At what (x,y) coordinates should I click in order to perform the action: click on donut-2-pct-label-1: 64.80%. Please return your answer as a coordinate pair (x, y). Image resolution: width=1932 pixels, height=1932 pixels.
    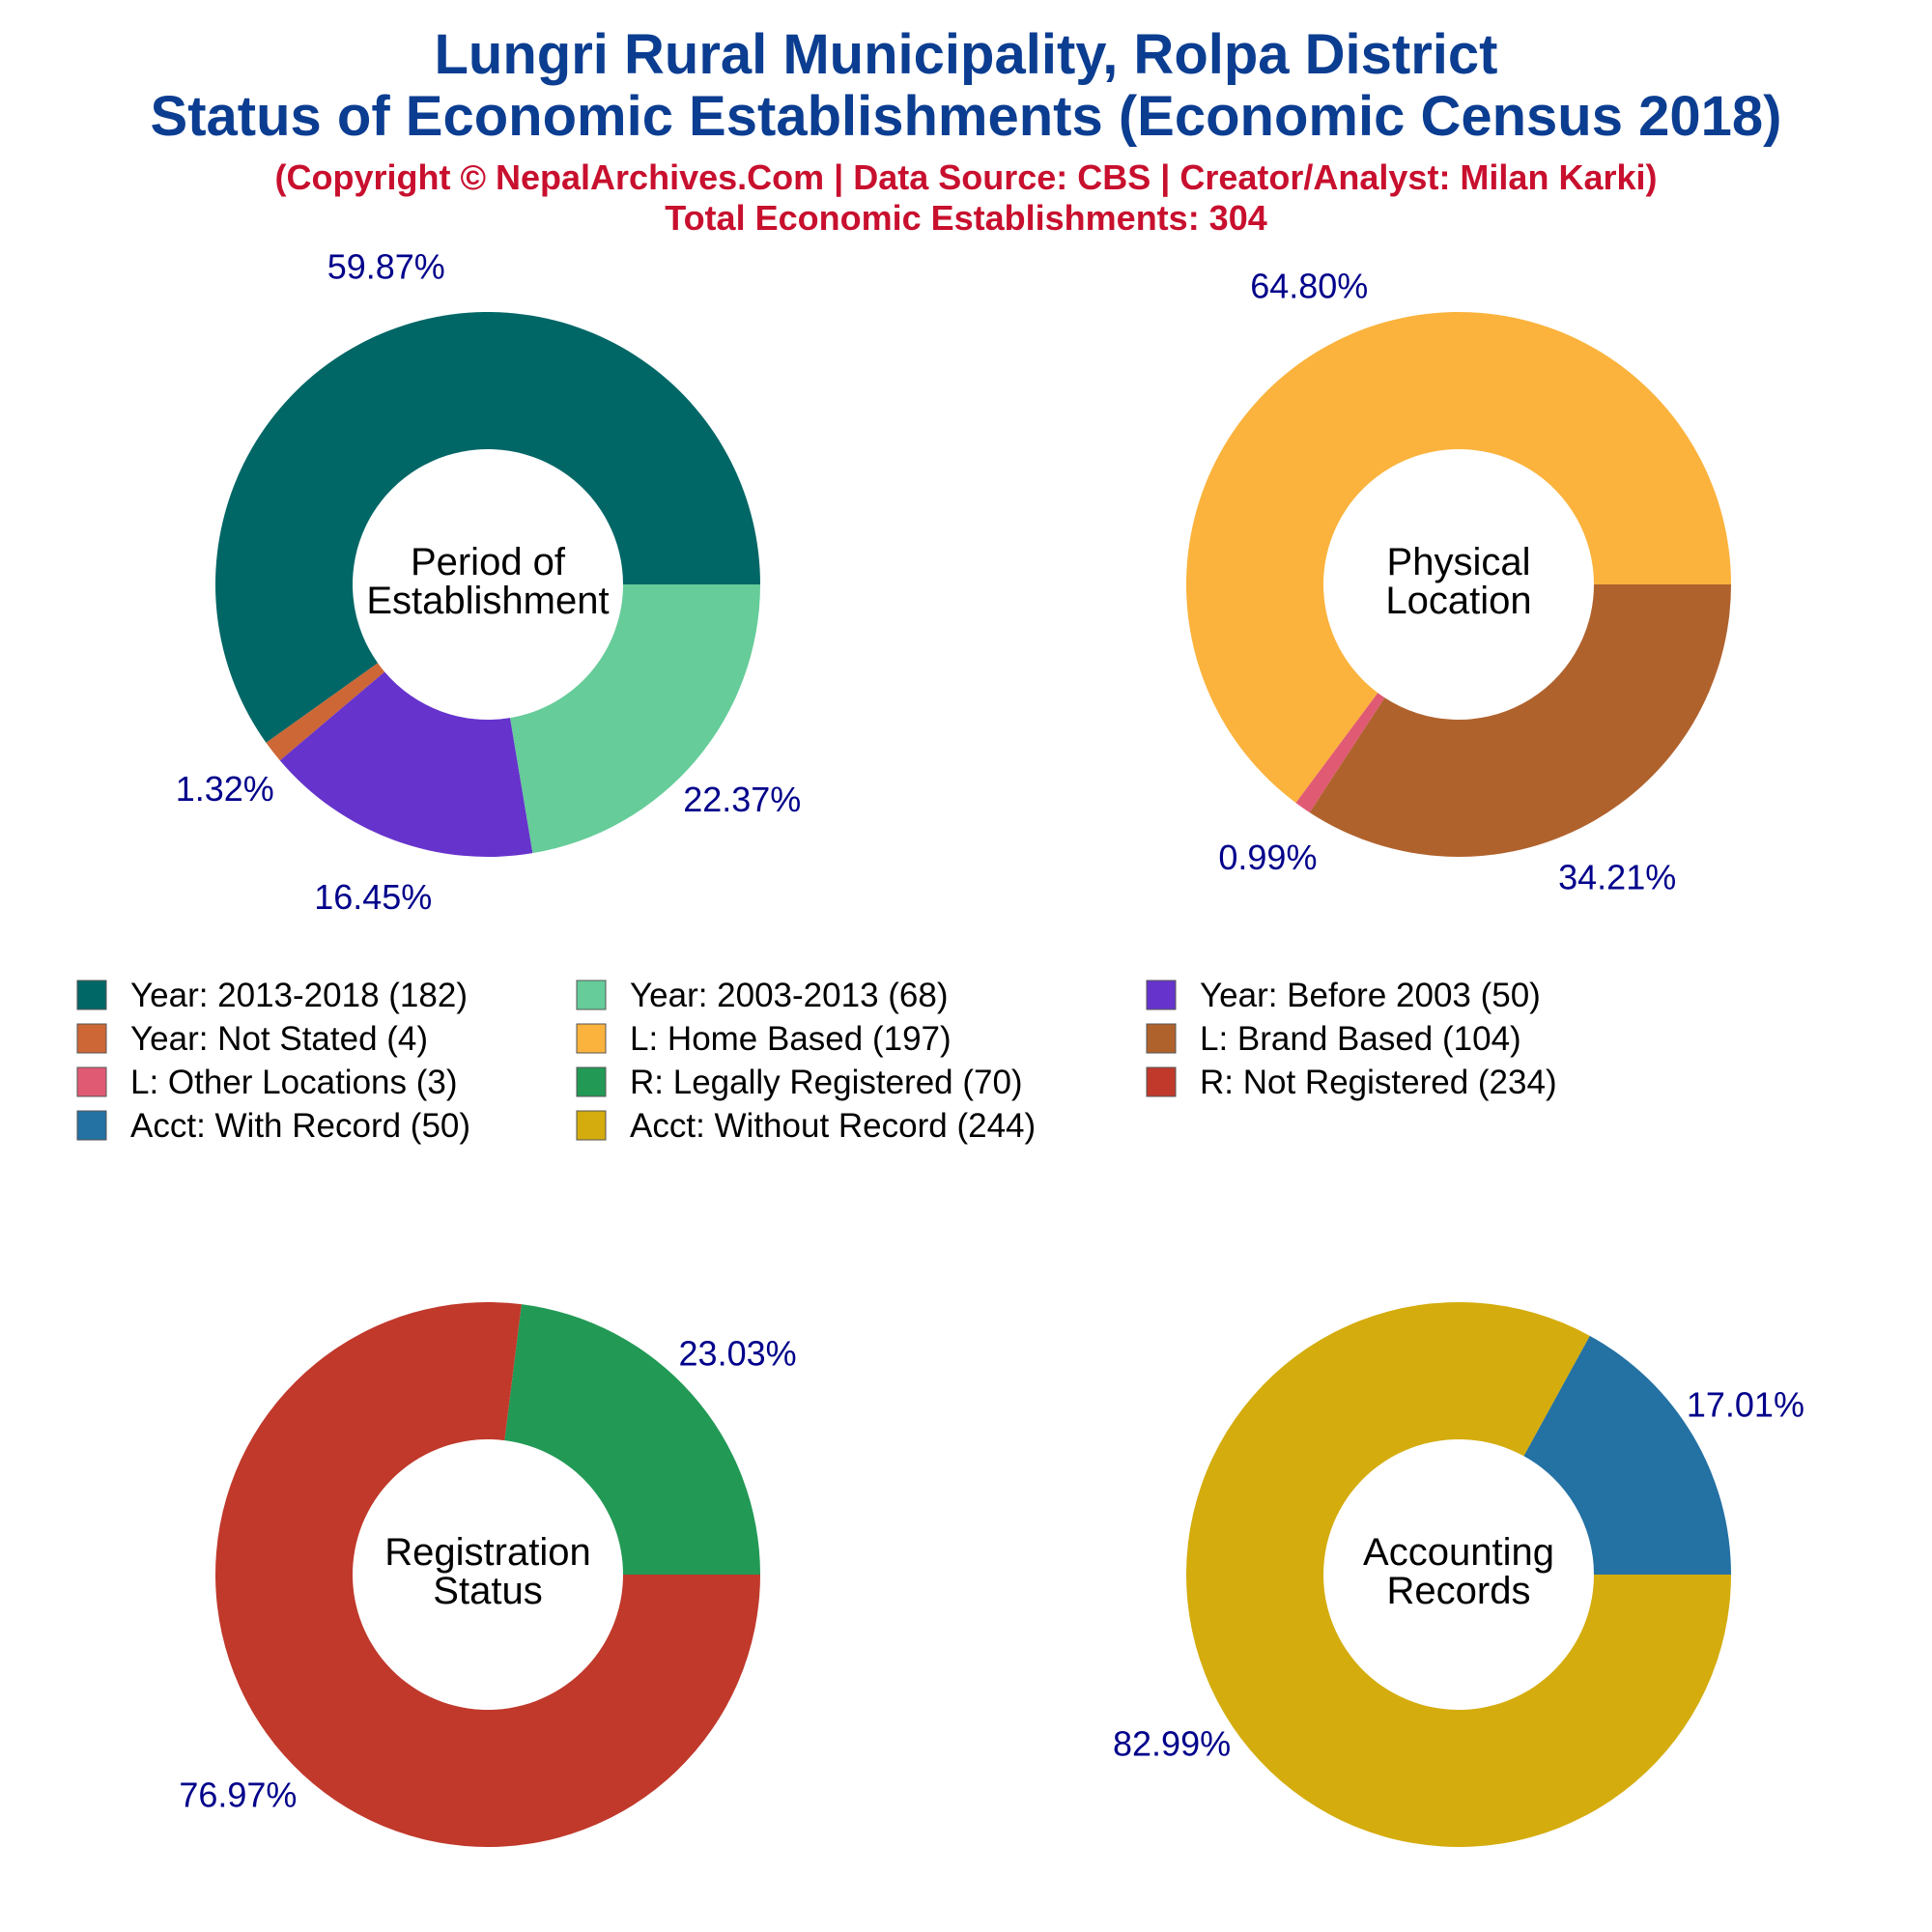
    Looking at the image, I should click on (1309, 286).